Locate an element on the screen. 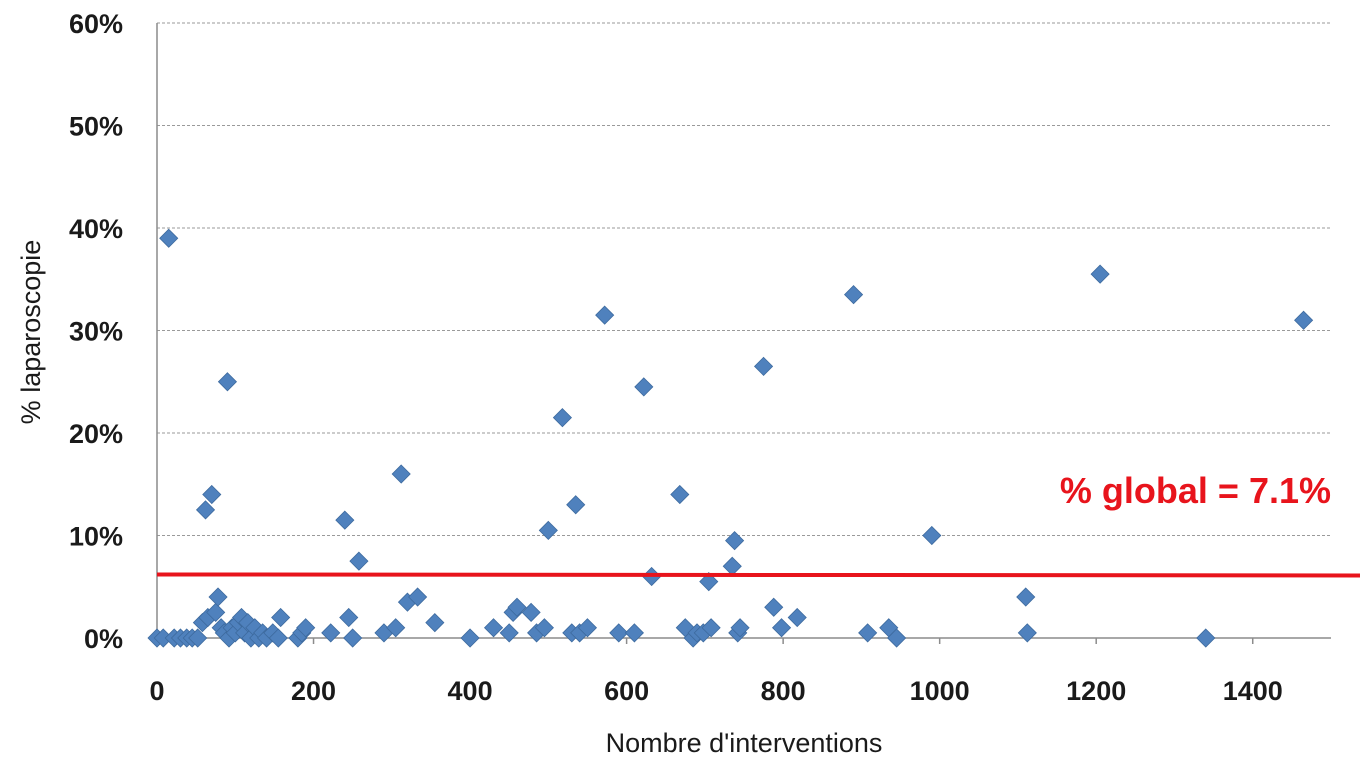 The width and height of the screenshot is (1360, 758). x-tick-label: 800 is located at coordinates (783, 691).